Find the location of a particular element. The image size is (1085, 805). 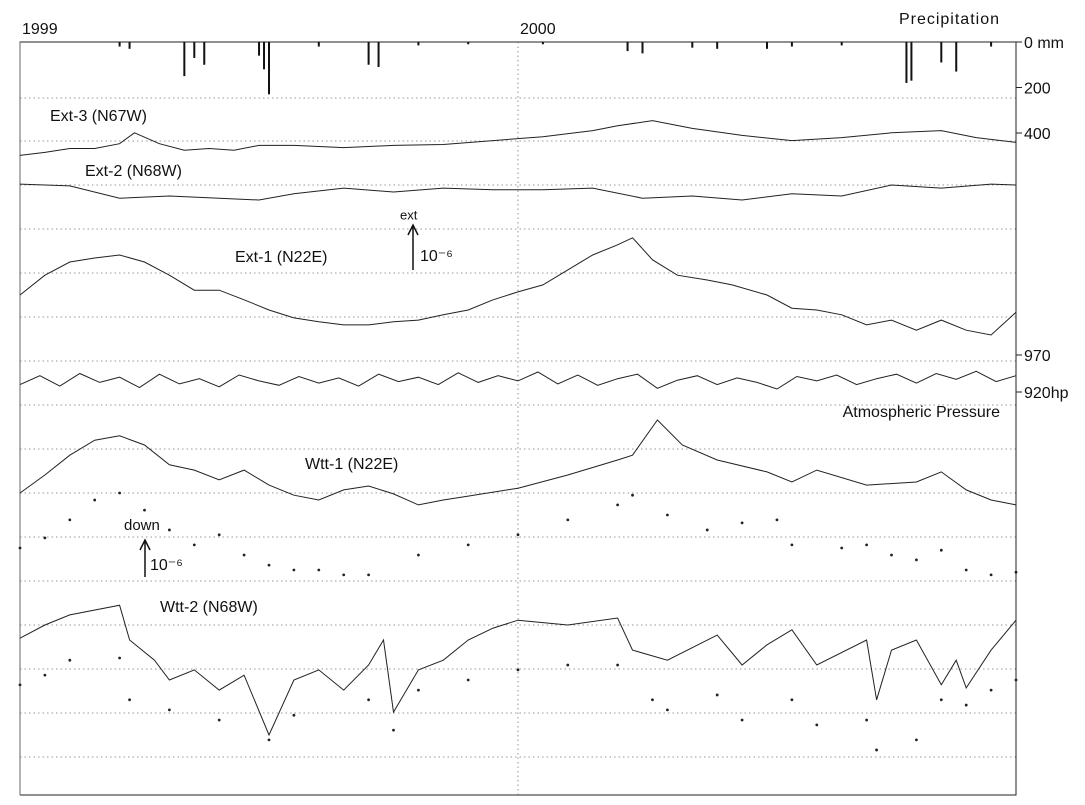

annotation: ext is located at coordinates (409, 214).